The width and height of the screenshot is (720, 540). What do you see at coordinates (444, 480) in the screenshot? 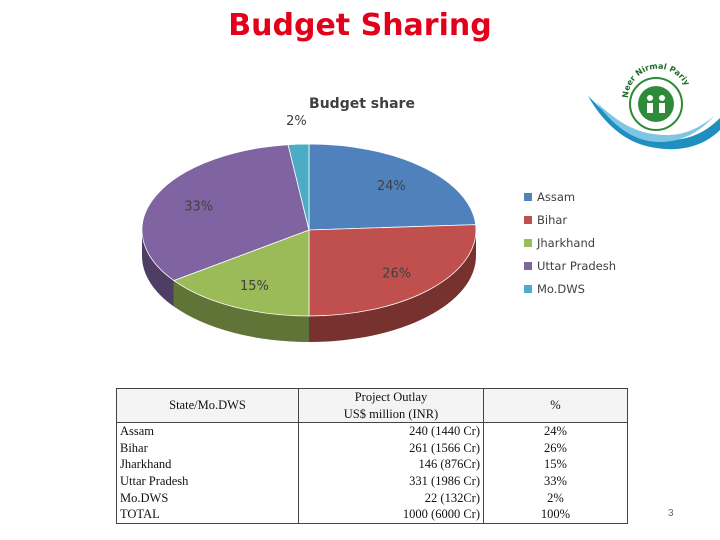
I see `outlay-cell: 331 (1986 Cr)` at bounding box center [444, 480].